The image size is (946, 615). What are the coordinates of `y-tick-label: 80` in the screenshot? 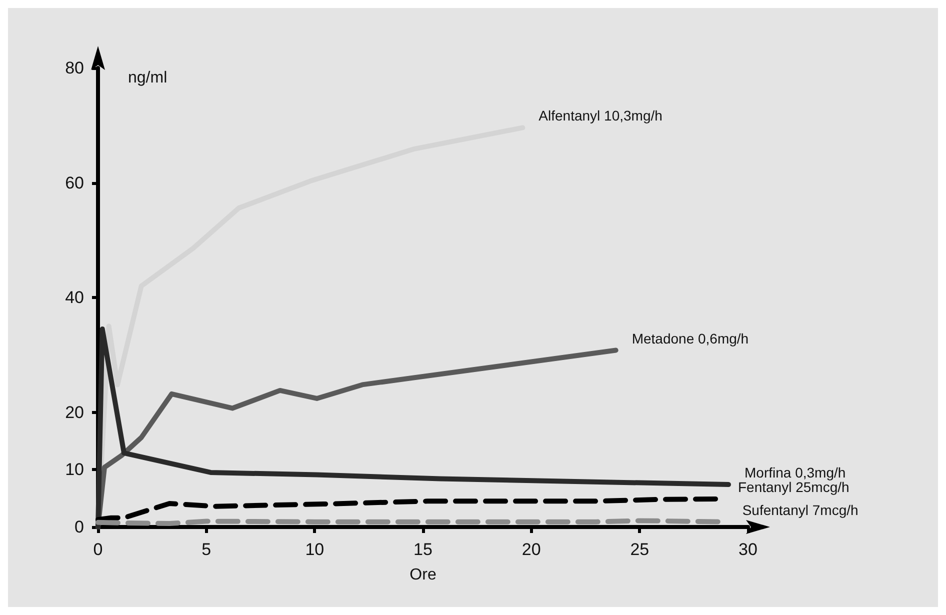 It's located at (74, 68).